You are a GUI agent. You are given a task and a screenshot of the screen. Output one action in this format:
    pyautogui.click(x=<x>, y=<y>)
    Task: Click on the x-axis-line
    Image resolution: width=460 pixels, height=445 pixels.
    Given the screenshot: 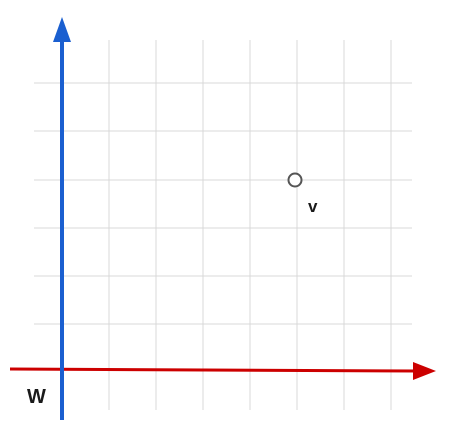 What is the action you would take?
    pyautogui.click(x=214, y=370)
    